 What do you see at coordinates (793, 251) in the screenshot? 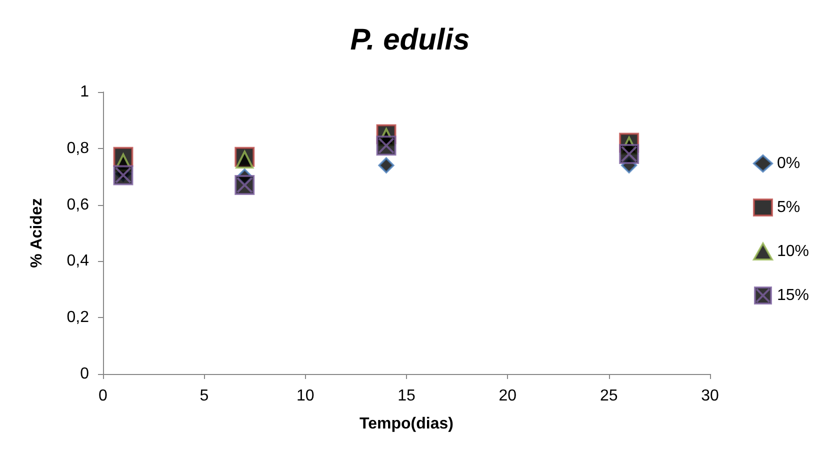
I see `legend-label: 10%` at bounding box center [793, 251].